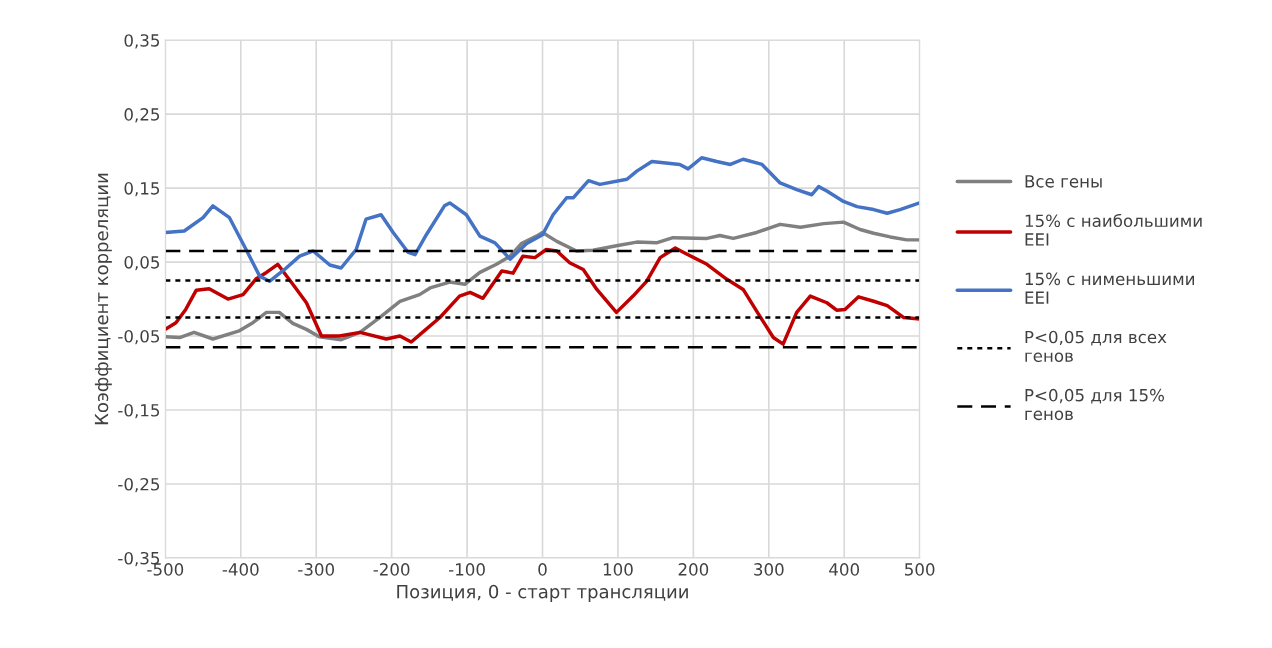 The image size is (1272, 648). I want to click on x-tick-label: -200, so click(391, 569).